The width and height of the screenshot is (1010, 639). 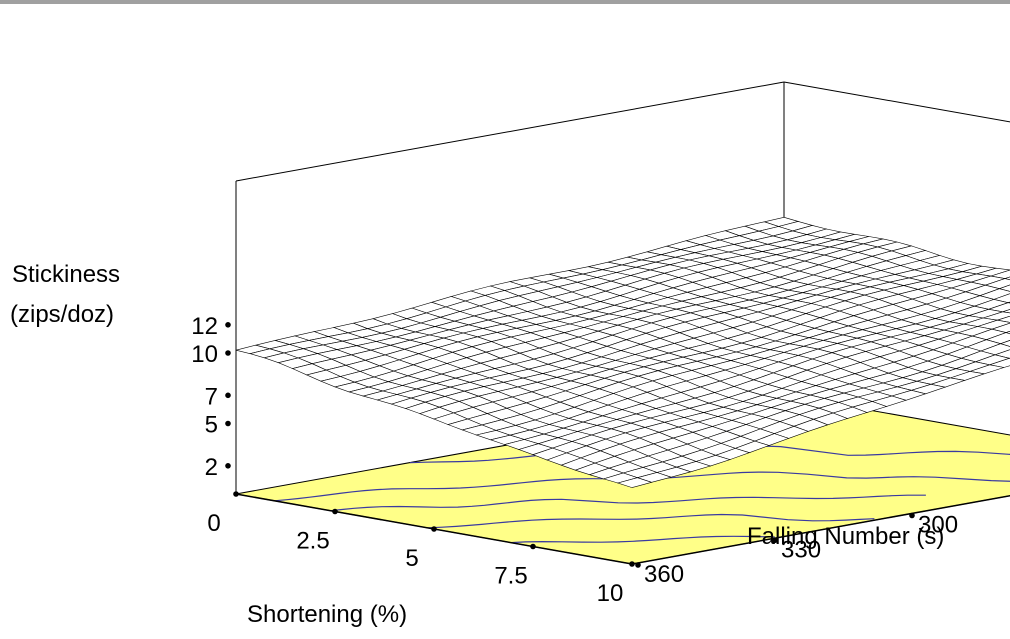 What do you see at coordinates (327, 614) in the screenshot?
I see `x-axis-label: Shortening (%)` at bounding box center [327, 614].